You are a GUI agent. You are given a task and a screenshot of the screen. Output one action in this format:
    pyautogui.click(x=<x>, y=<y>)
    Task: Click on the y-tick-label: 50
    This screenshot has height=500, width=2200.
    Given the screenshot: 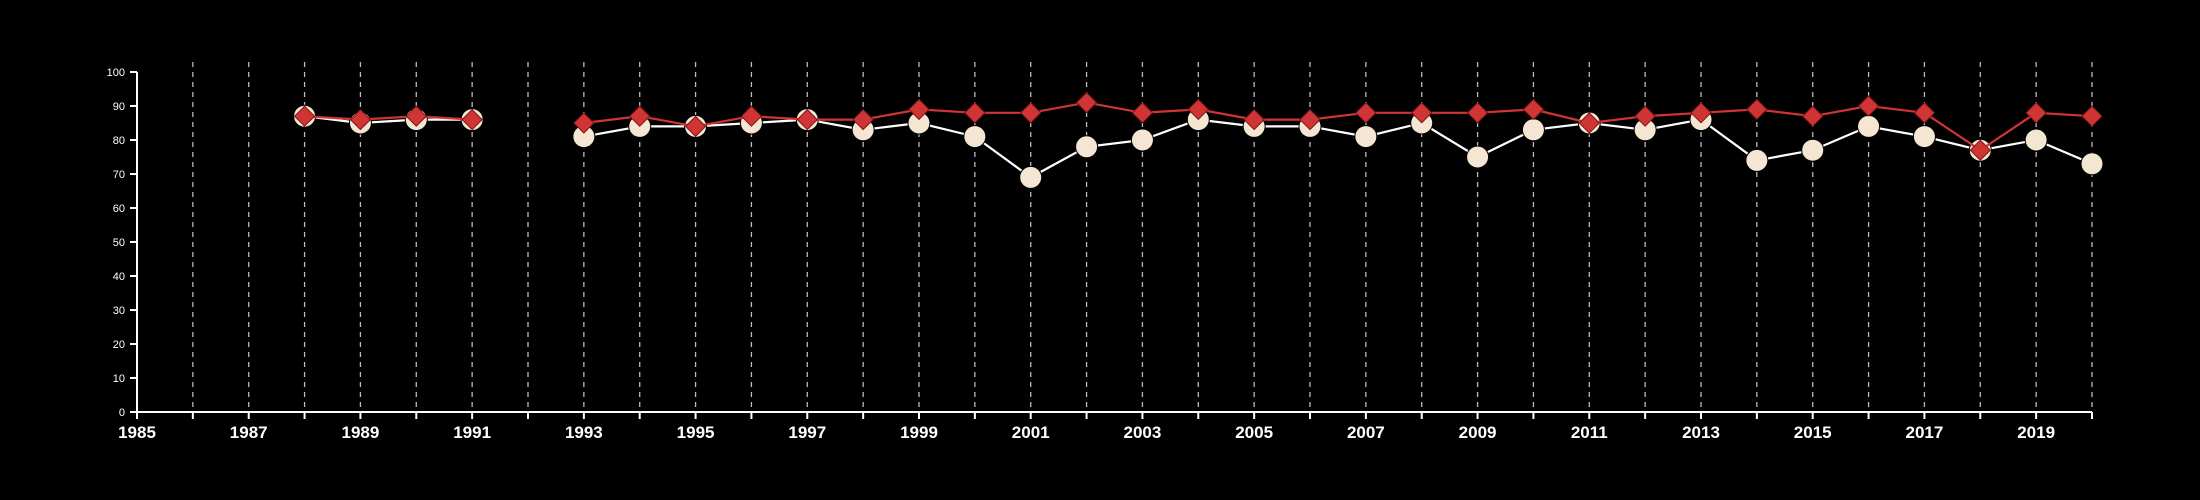 What is the action you would take?
    pyautogui.click(x=119, y=243)
    